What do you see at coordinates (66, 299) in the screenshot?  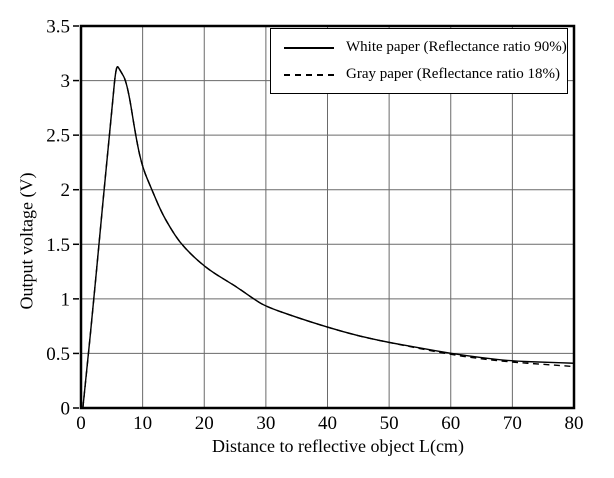 I see `y-tick-label: 1` at bounding box center [66, 299].